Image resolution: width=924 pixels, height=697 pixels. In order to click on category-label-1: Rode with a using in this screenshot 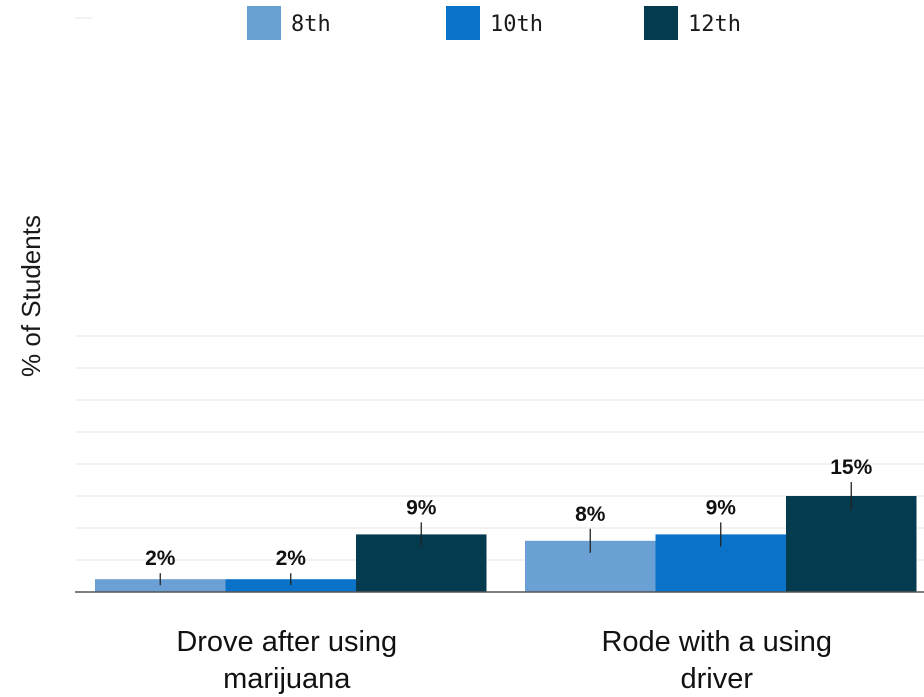, I will do `click(716, 642)`.